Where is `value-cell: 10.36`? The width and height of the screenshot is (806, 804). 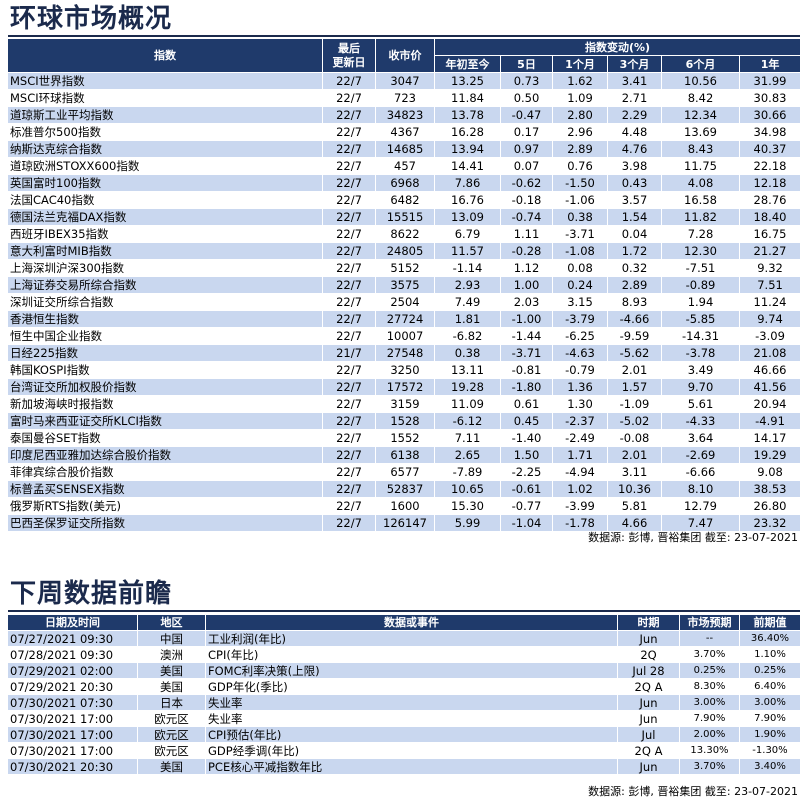 value-cell: 10.36 is located at coordinates (634, 489).